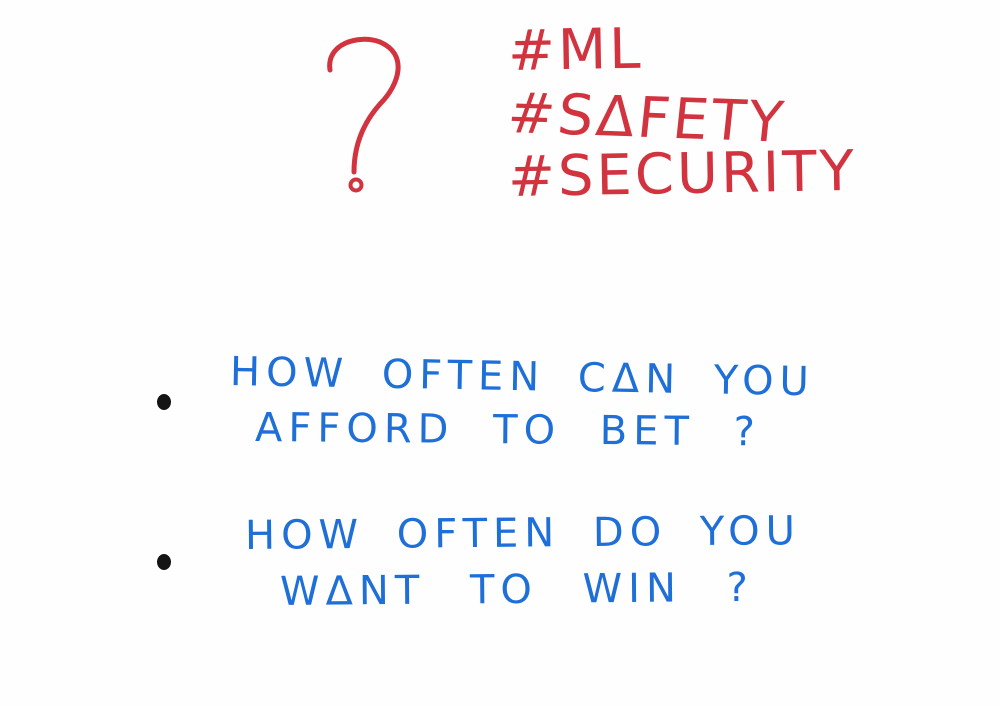 The height and width of the screenshot is (706, 1000). Describe the element at coordinates (517, 589) in the screenshot. I see `bullet-line: WΔNT TO WIN ?` at that location.